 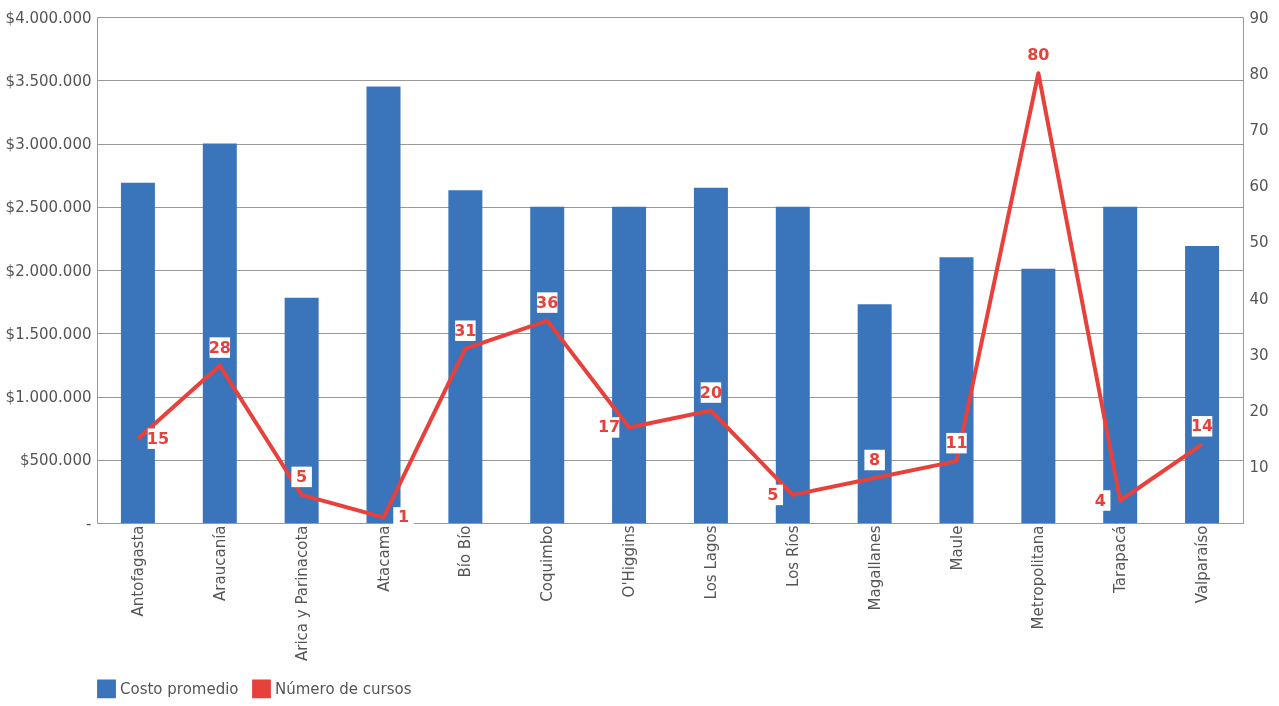 I want to click on y-tick-label: $1.500.000, so click(x=48, y=333).